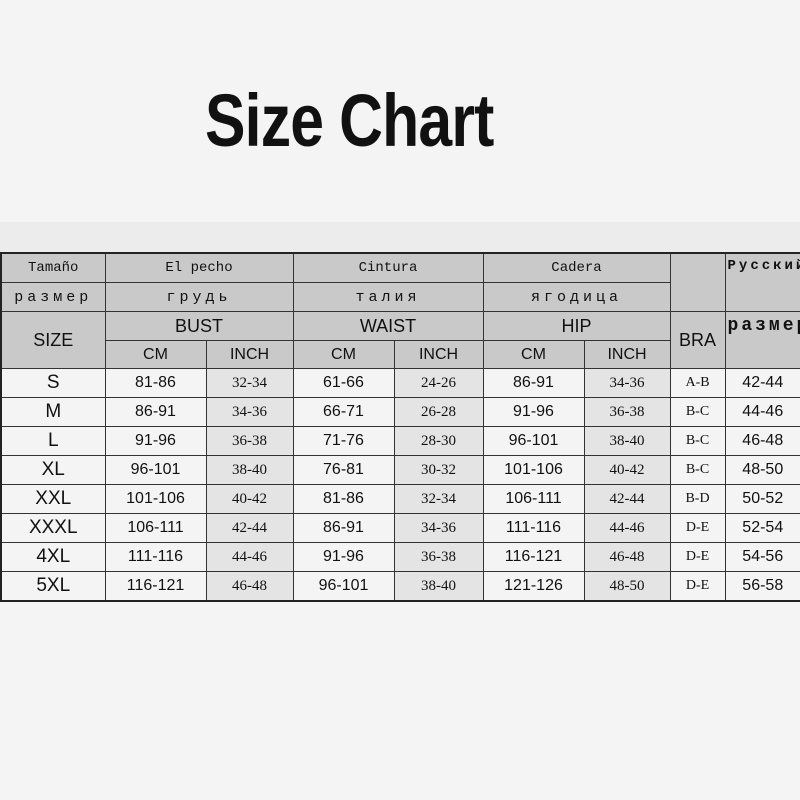 The image size is (800, 800). I want to click on cell-size: XXXL, so click(53, 528).